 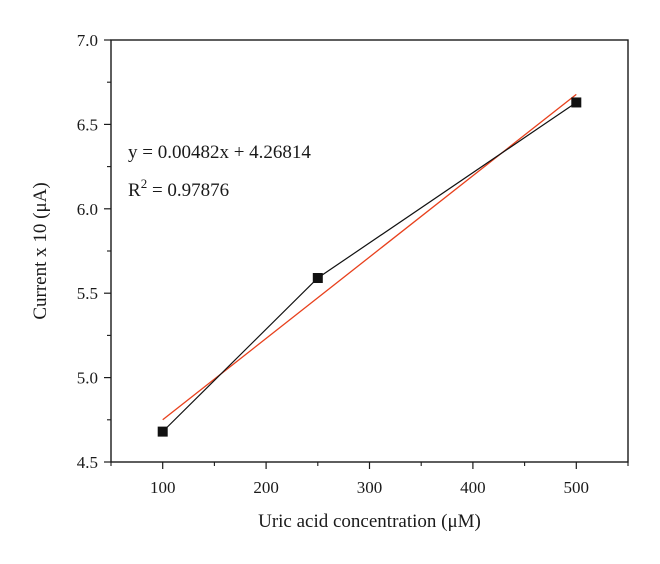 I want to click on r-squared-superscript: 2, so click(x=144, y=183).